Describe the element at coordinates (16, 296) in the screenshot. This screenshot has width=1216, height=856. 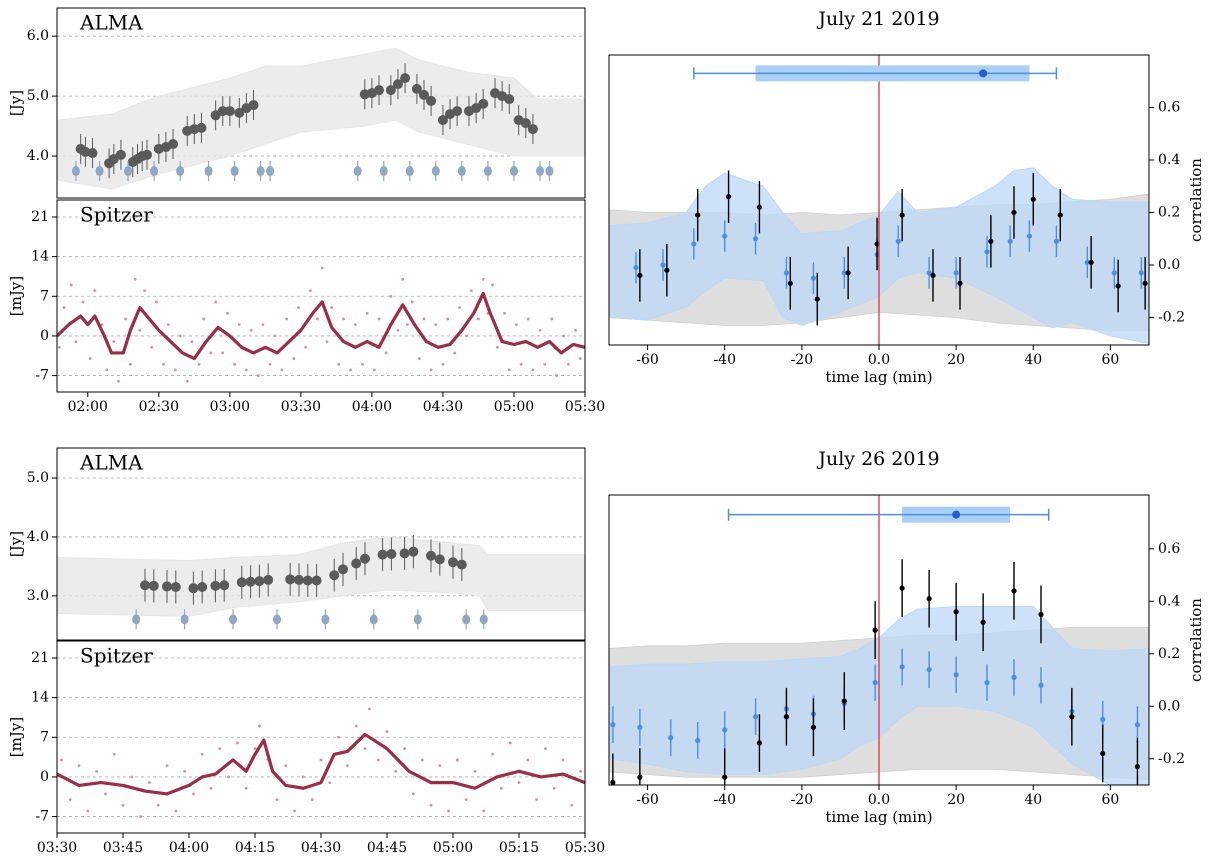
I see `y-axis-label: [mJy]` at that location.